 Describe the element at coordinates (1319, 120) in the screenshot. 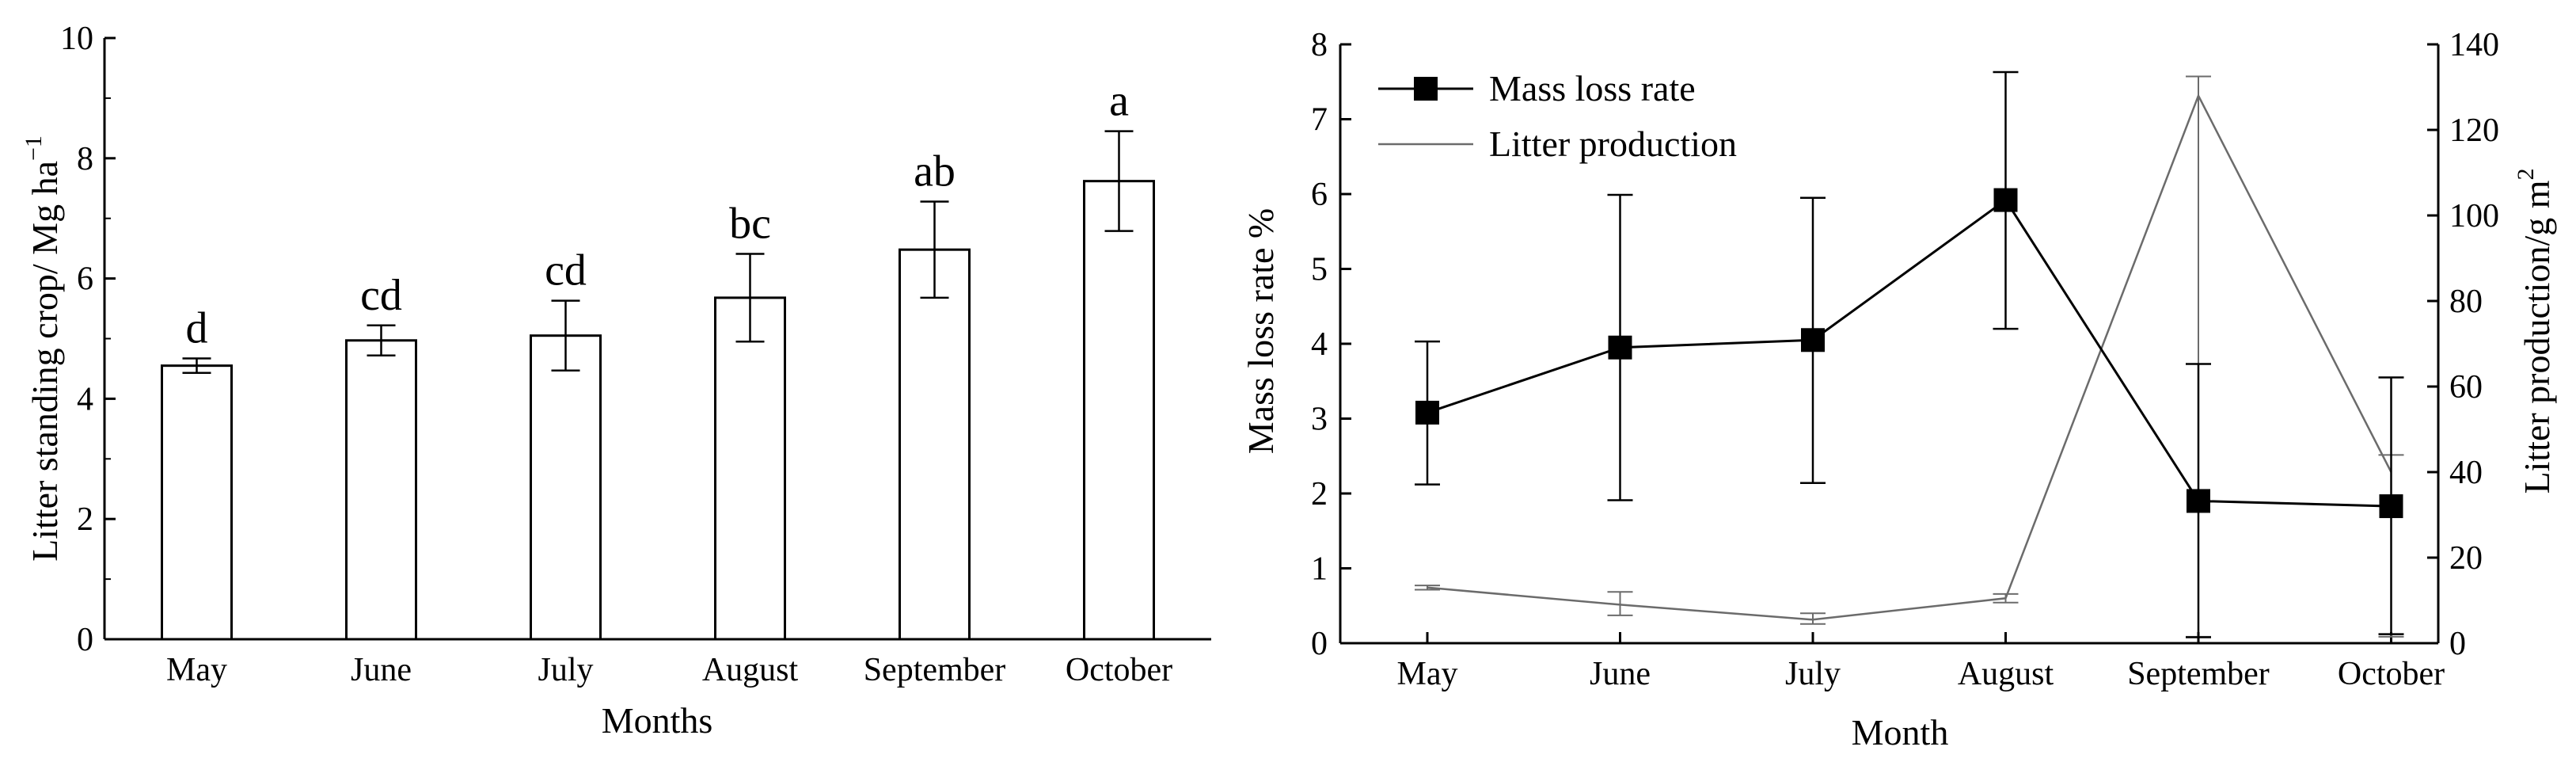

I see `right-left-y-tick-label: 7` at that location.